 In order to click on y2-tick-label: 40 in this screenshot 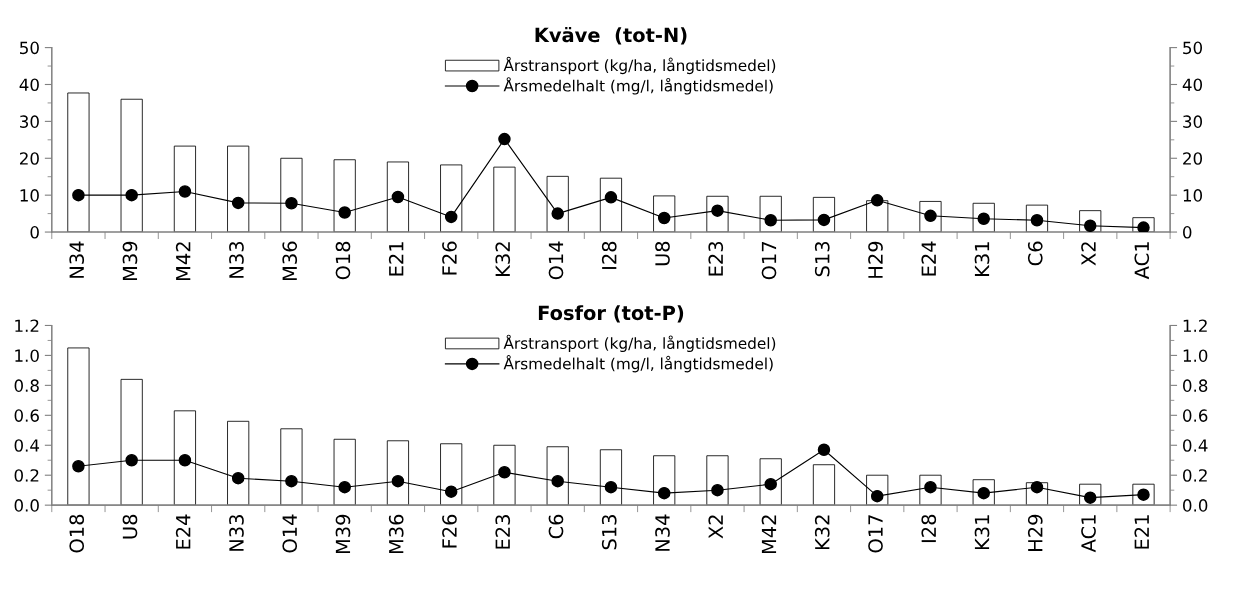, I will do `click(1192, 85)`.